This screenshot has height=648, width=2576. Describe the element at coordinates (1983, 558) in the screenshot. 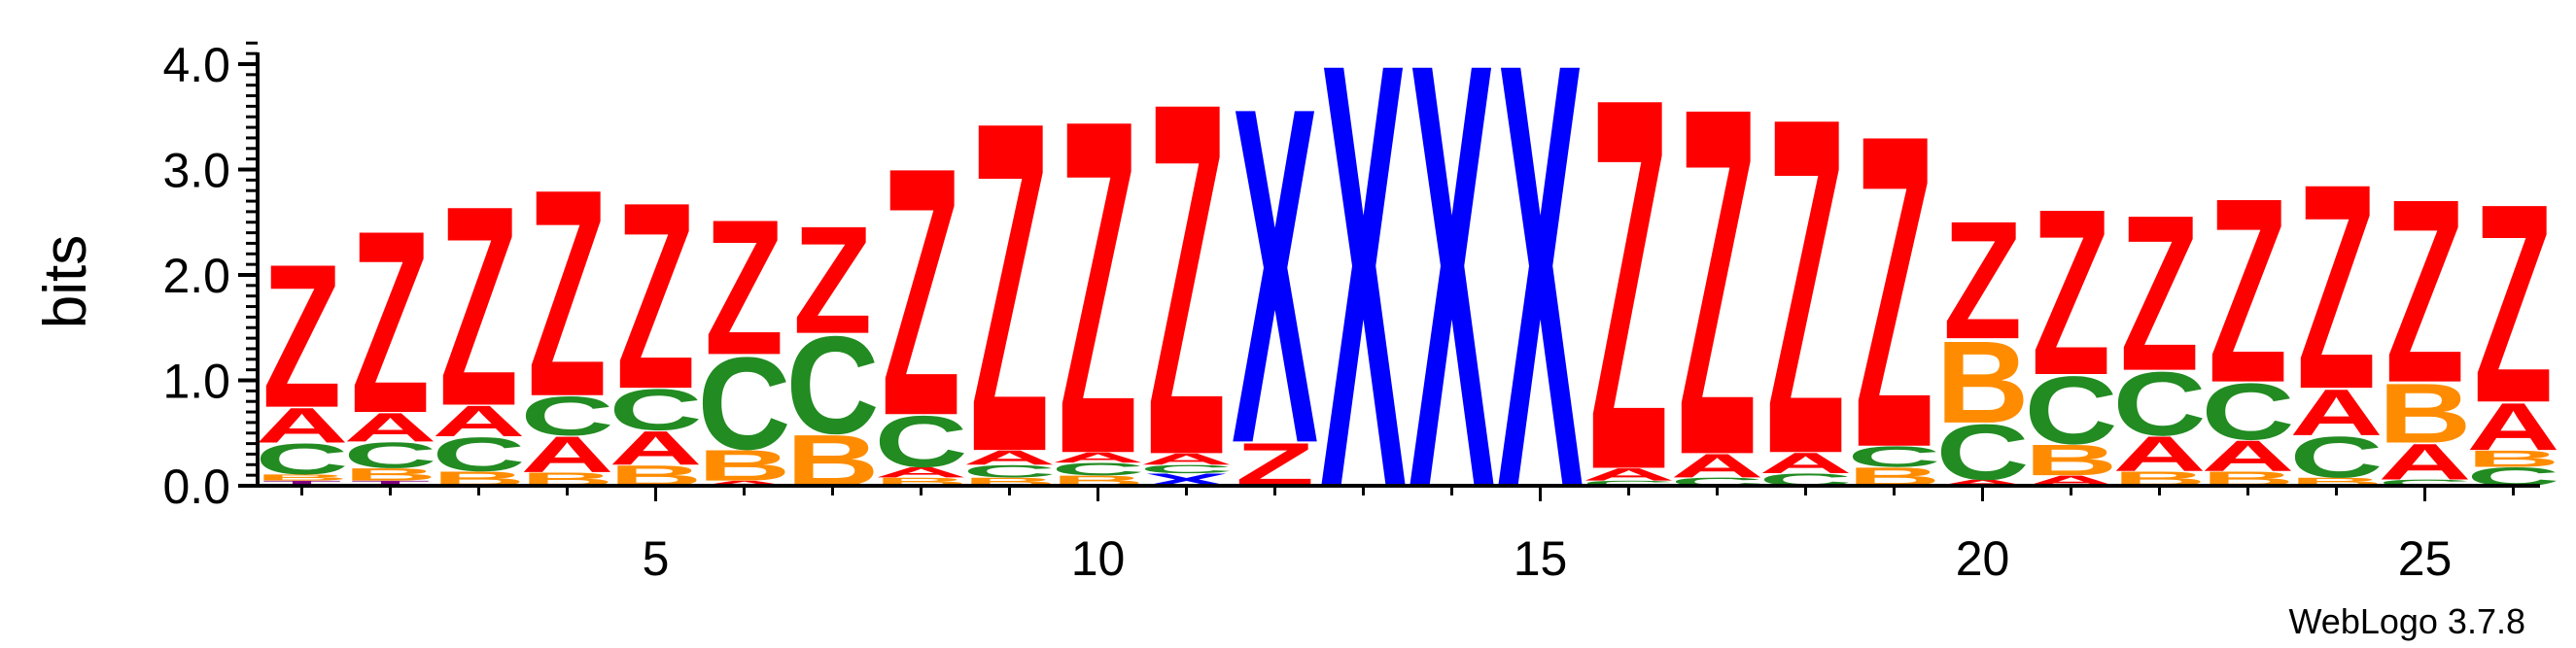

I see `x-tick-label: 20` at that location.